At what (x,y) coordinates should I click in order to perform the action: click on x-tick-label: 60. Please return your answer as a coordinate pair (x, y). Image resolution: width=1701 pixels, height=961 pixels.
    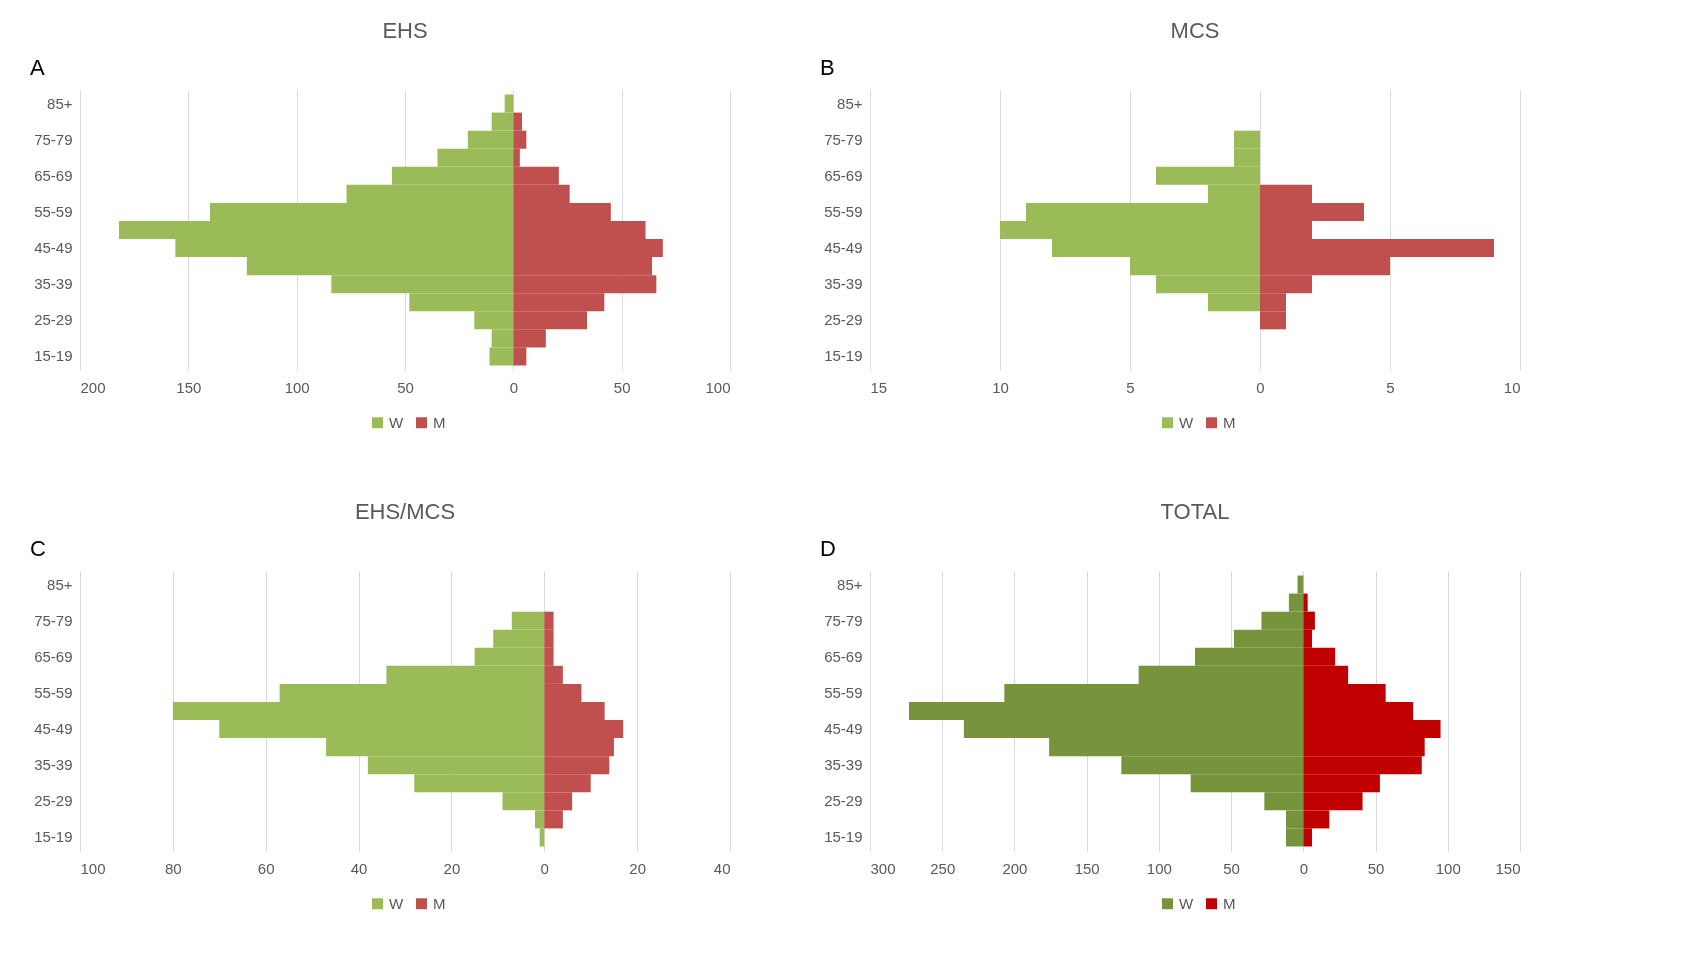
    Looking at the image, I should click on (266, 868).